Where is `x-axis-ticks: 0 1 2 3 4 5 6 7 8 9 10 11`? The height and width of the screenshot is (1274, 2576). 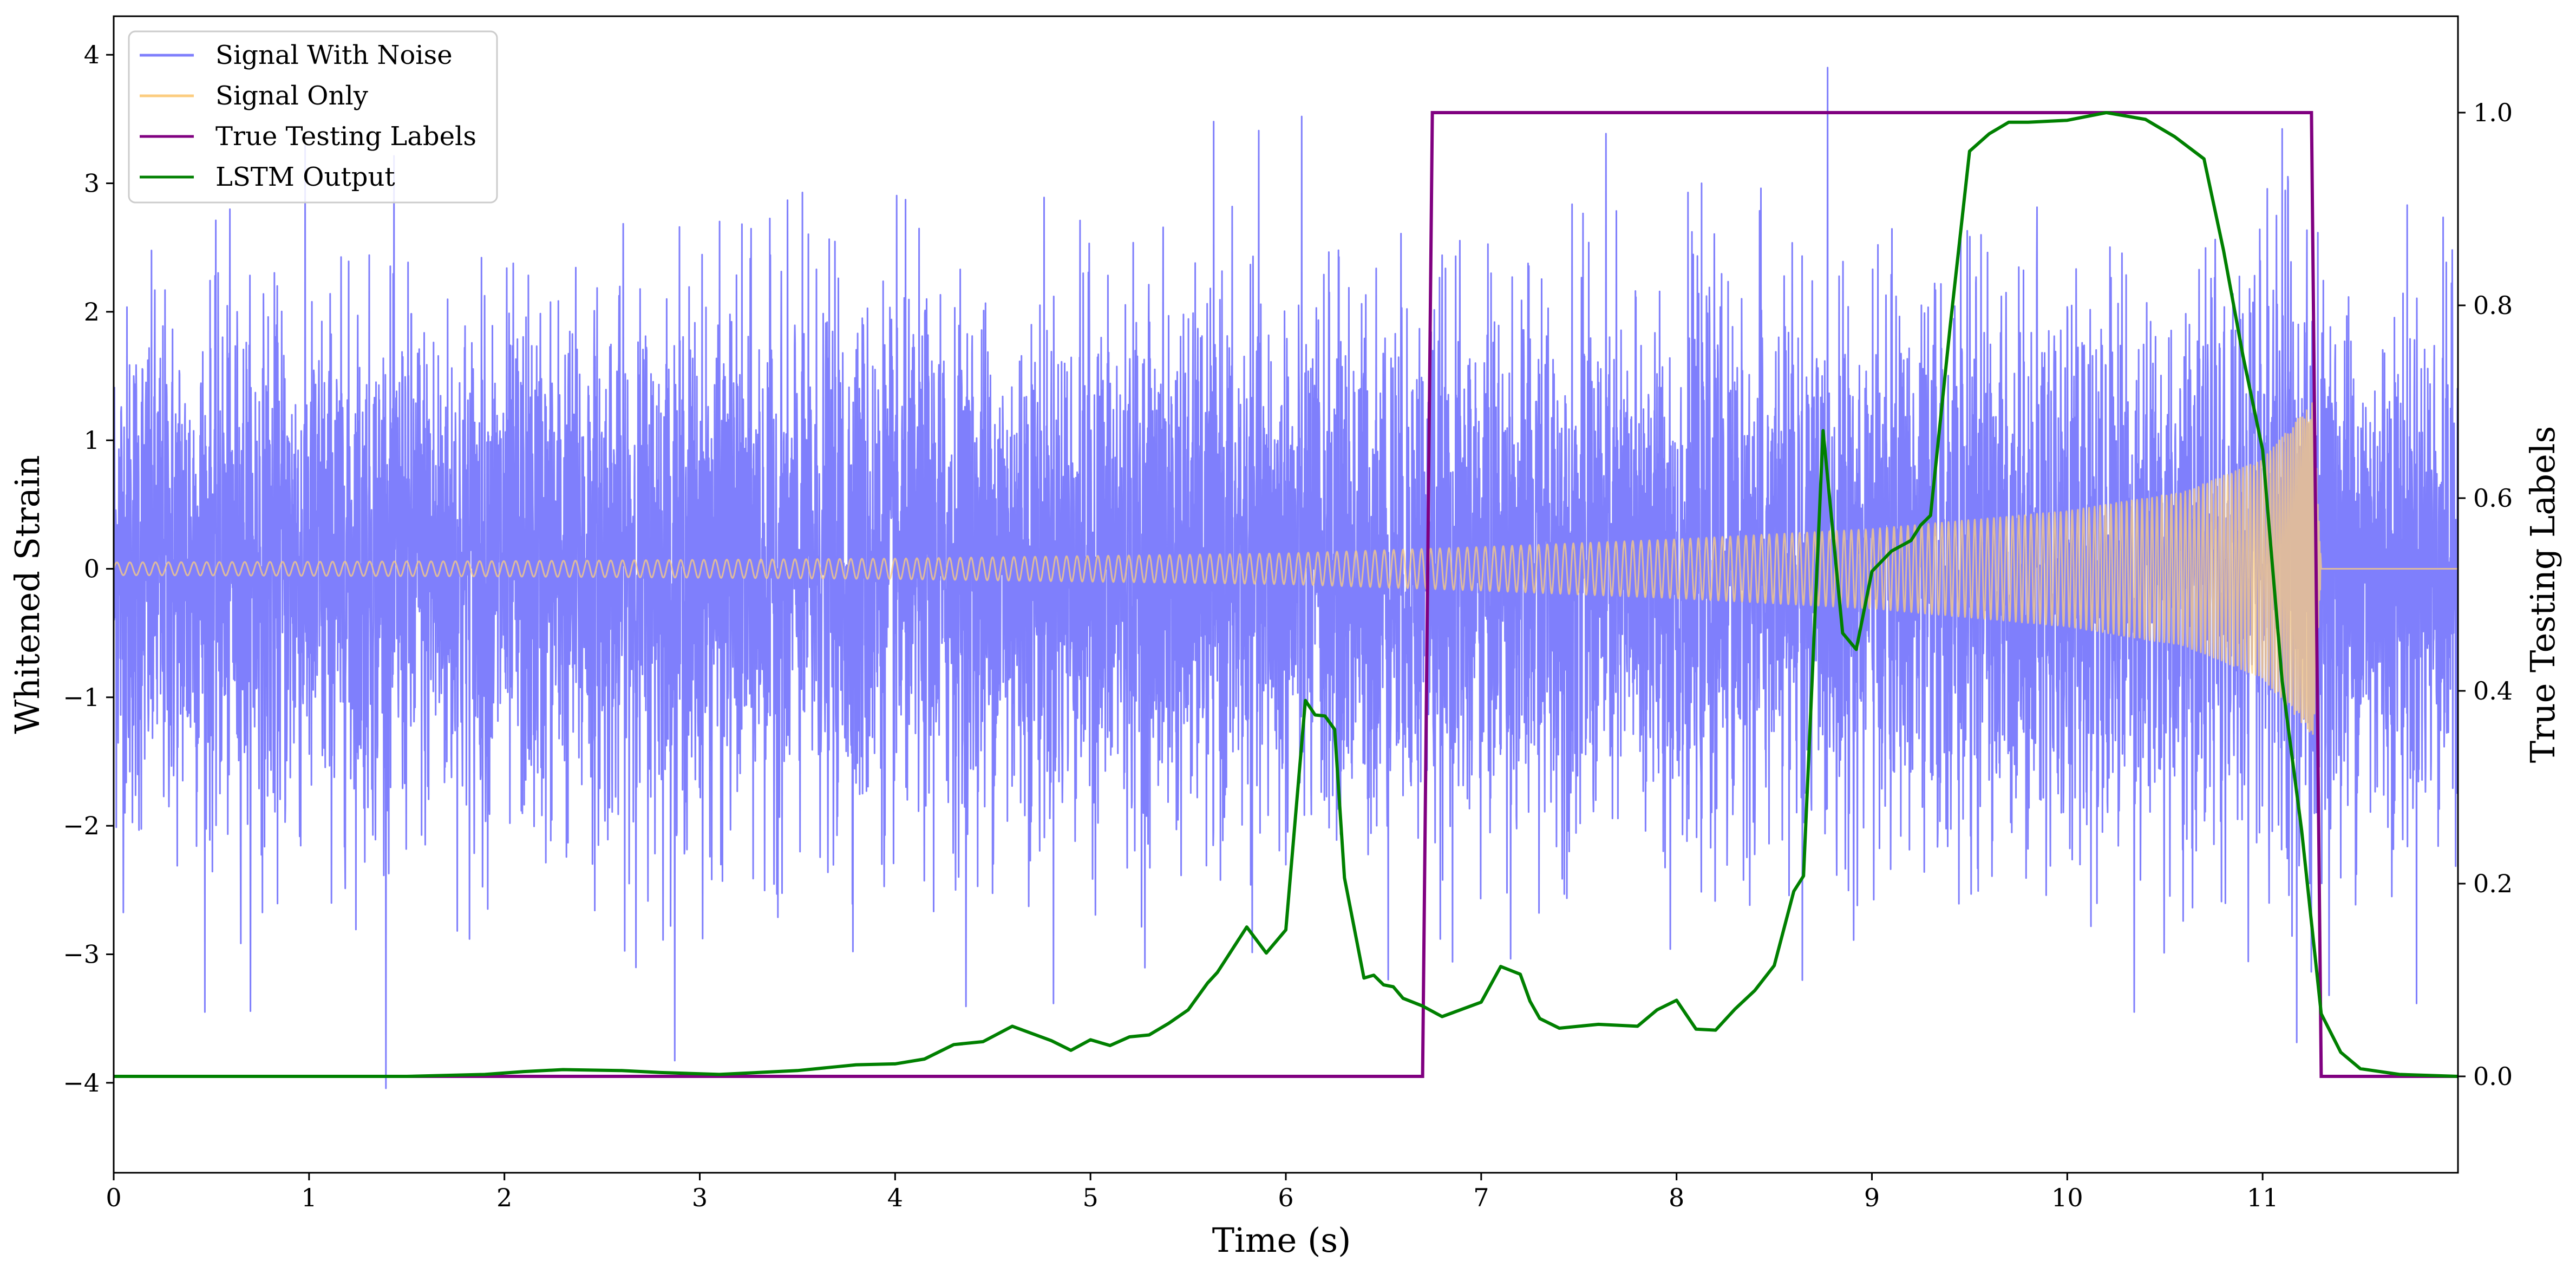
x-axis-ticks: 0 1 2 3 4 5 6 7 8 9 10 11 is located at coordinates (1192, 1192).